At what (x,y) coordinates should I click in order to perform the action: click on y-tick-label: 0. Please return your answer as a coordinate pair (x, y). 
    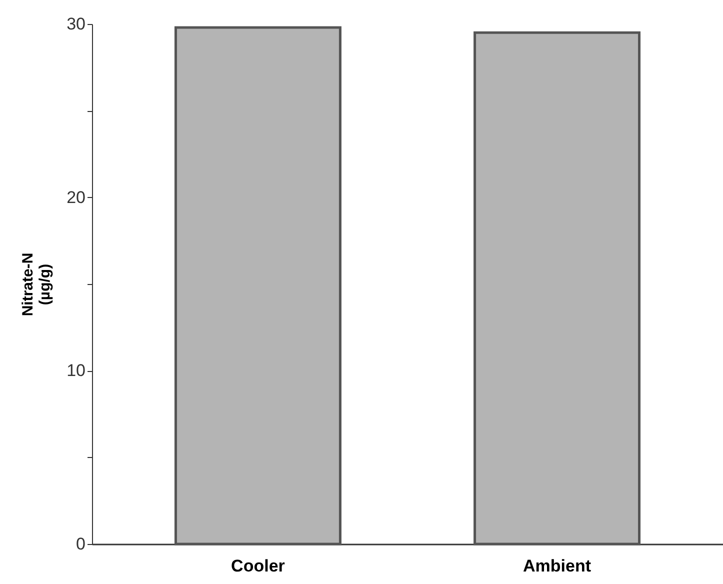
    Looking at the image, I should click on (81, 544).